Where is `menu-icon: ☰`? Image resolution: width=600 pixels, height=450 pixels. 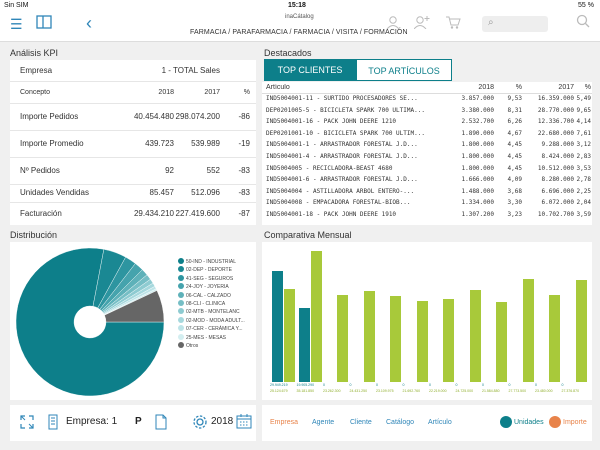
menu-icon: ☰ is located at coordinates (16, 24).